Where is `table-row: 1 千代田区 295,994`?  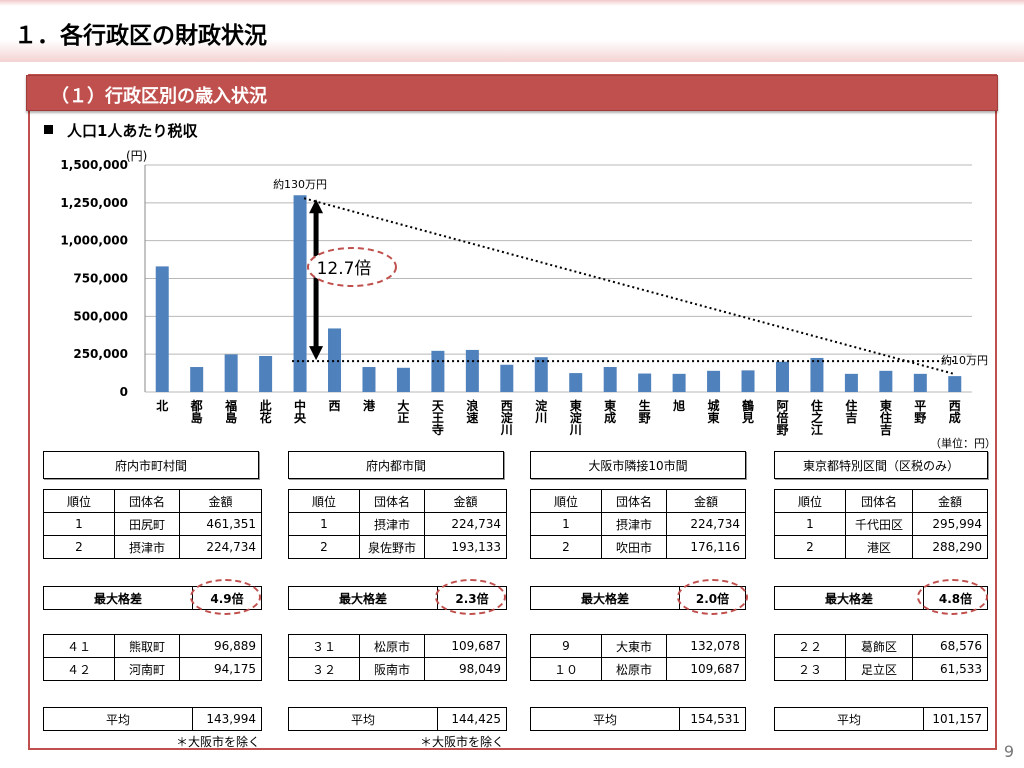 table-row: 1 千代田区 295,994 is located at coordinates (881, 524).